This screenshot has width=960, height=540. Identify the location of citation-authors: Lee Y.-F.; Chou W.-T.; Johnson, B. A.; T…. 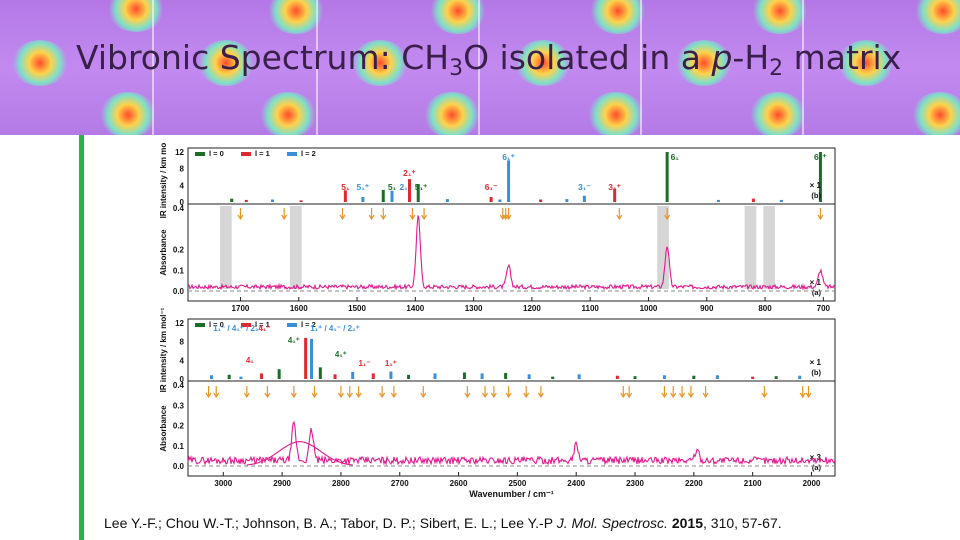
(330, 523).